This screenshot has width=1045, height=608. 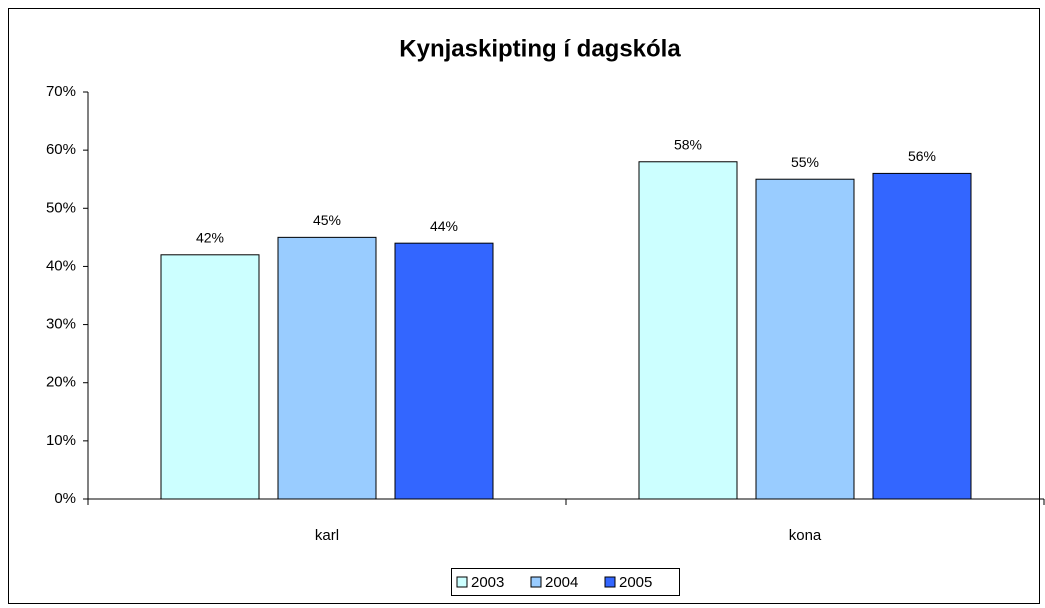 What do you see at coordinates (805, 535) in the screenshot?
I see `x-tick-label: kona` at bounding box center [805, 535].